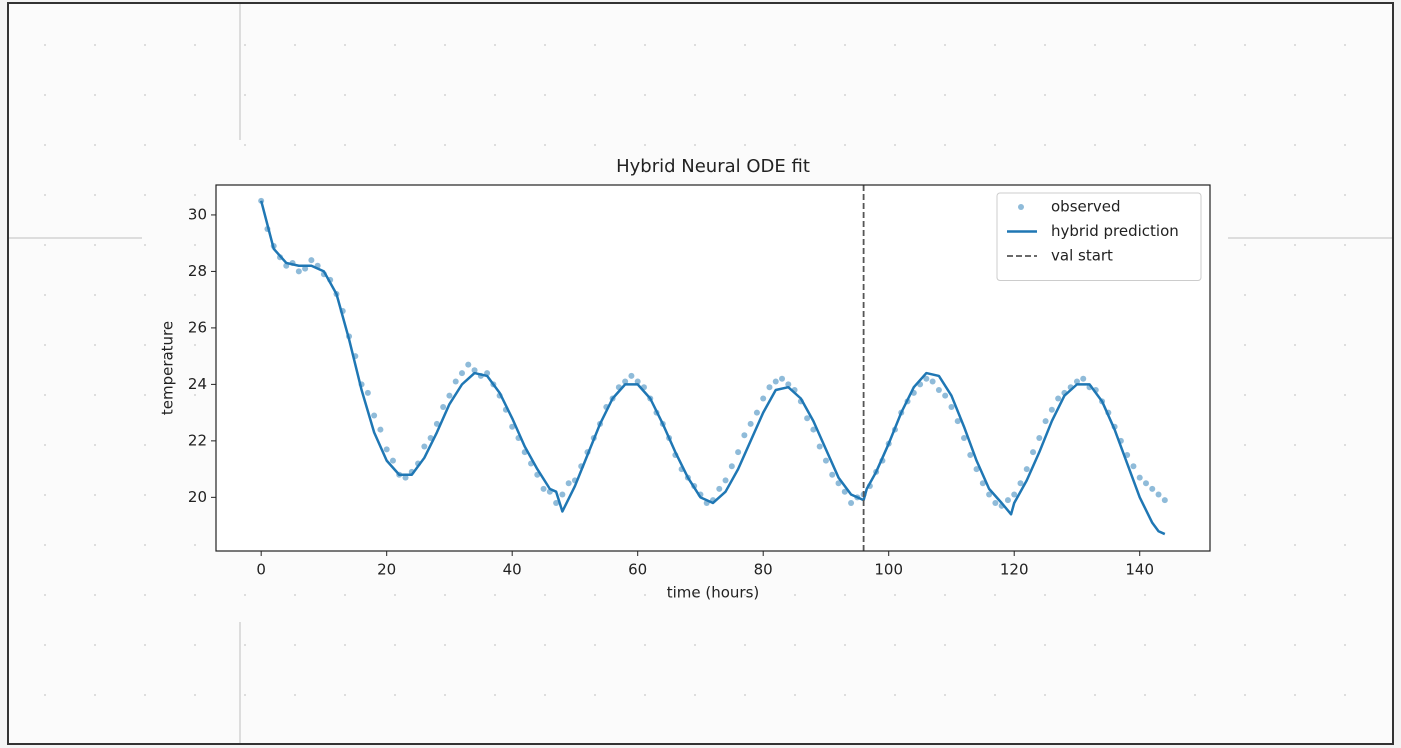 Image resolution: width=1401 pixels, height=748 pixels. Describe the element at coordinates (1086, 207) in the screenshot. I see `legend-label: observed` at that location.